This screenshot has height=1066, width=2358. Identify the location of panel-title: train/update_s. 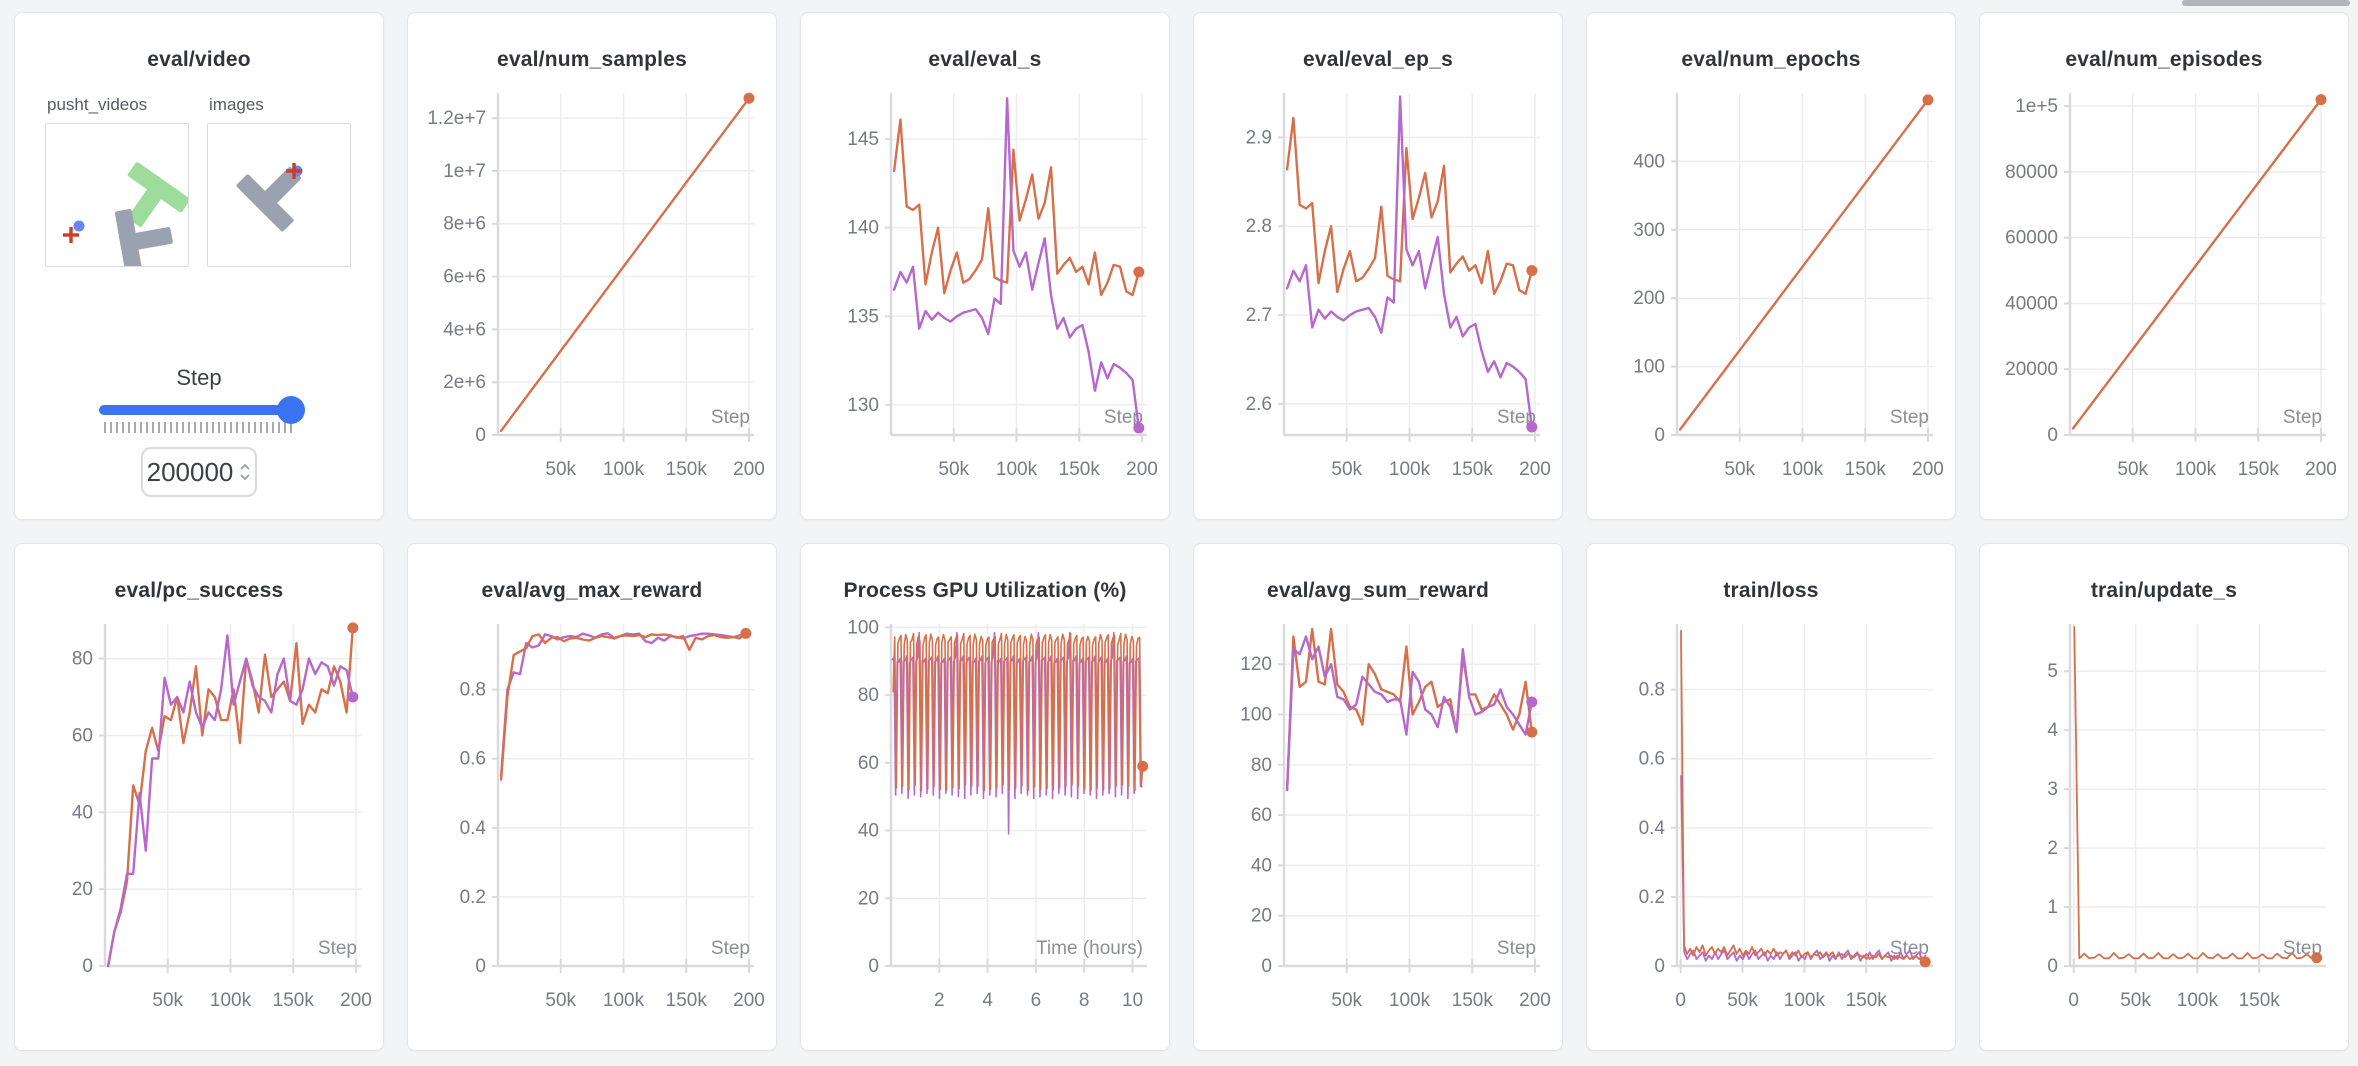
(2164, 590).